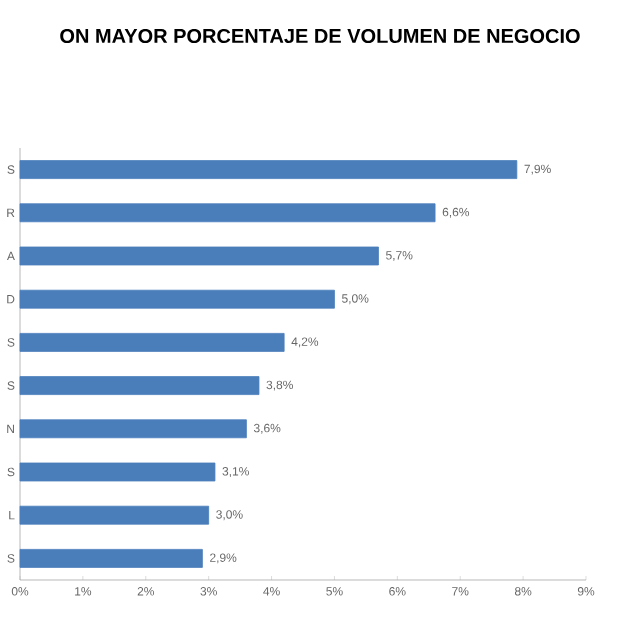  Describe the element at coordinates (320, 36) in the screenshot. I see `chart-title: ON MAYOR PORCENTAJE DE VOLUMEN DE NEGOCIO` at that location.